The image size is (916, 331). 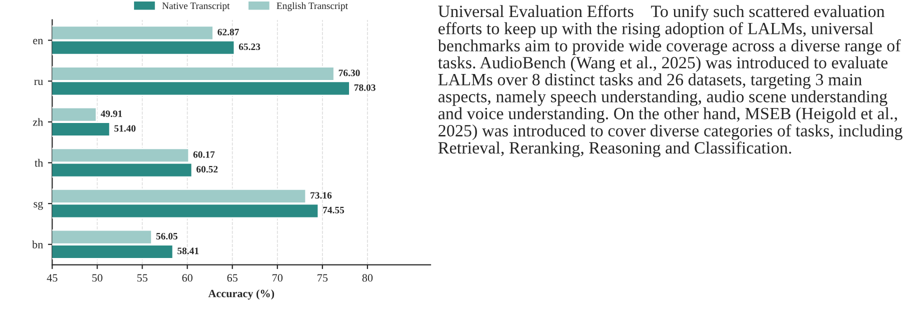 What do you see at coordinates (111, 114) in the screenshot?
I see `data-label: 49.91` at bounding box center [111, 114].